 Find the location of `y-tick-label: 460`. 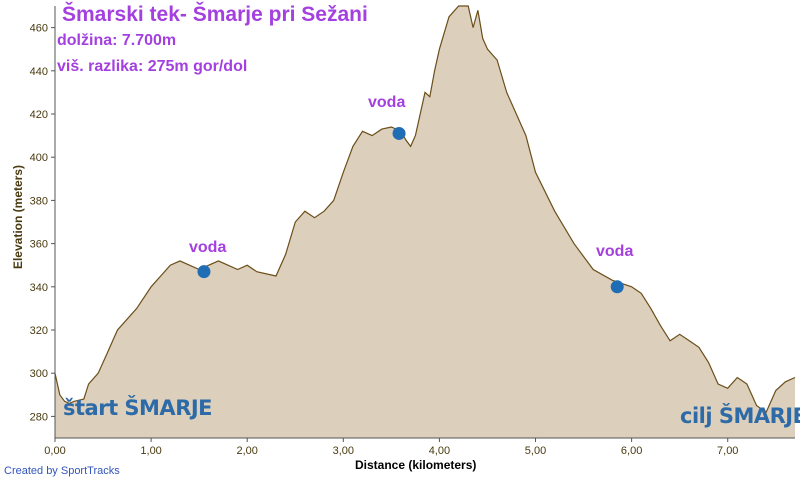

y-tick-label: 460 is located at coordinates (39, 29).